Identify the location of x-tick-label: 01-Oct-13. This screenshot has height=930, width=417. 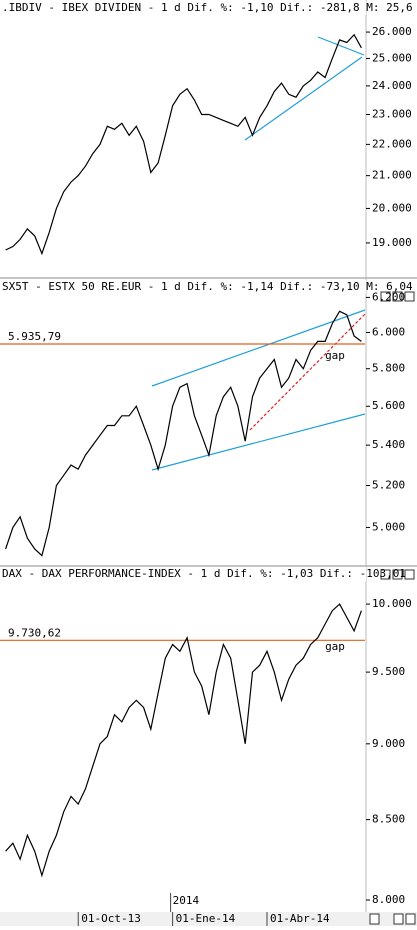
(111, 918).